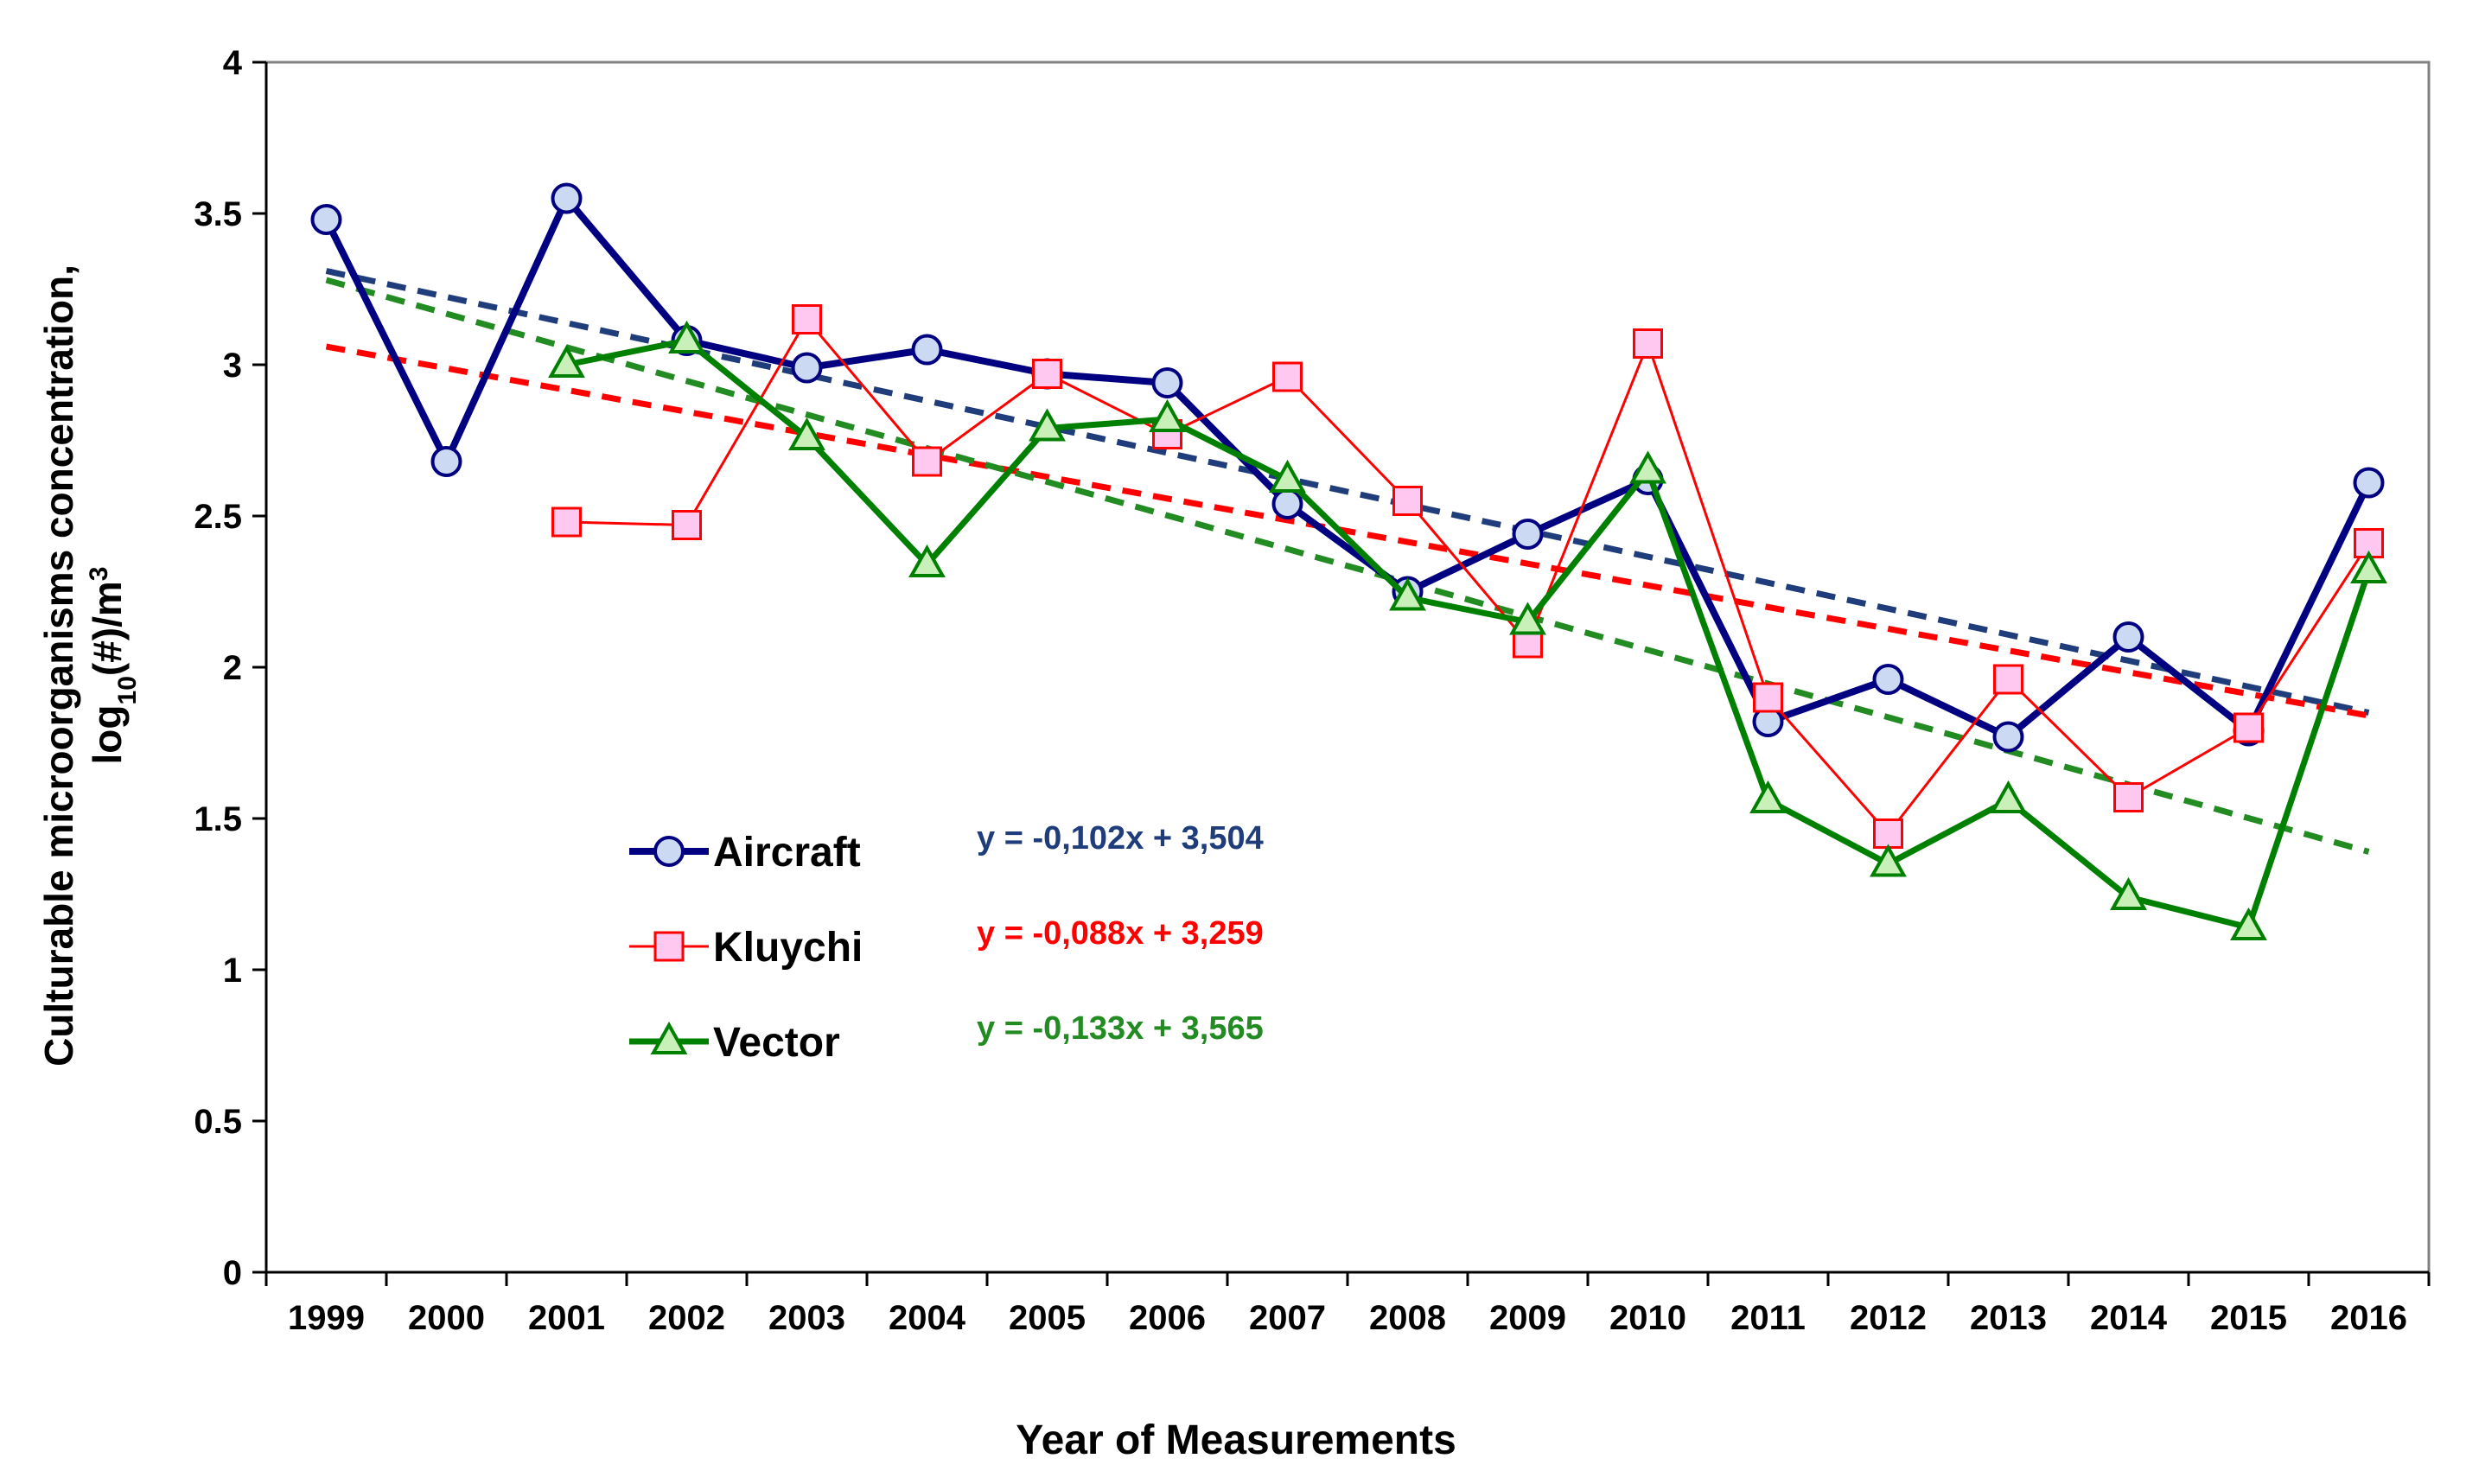  Describe the element at coordinates (669, 851) in the screenshot. I see `legend-marker-aircraft` at that location.